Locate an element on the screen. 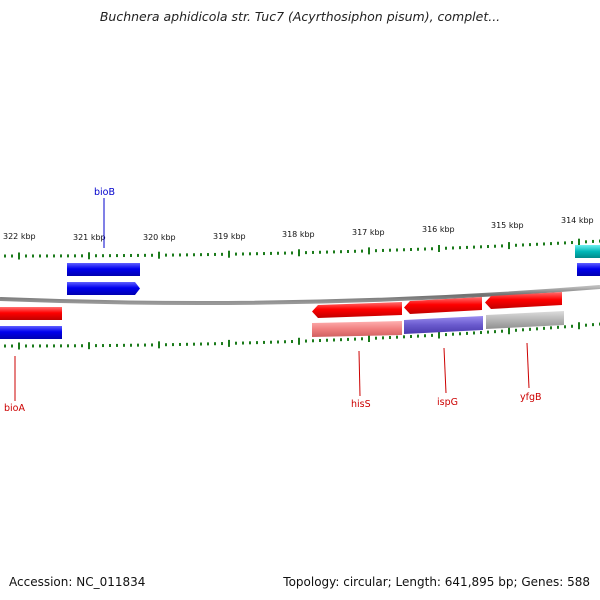 The image size is (600, 600). scale-label-318kbp: 318 kbp is located at coordinates (298, 234).